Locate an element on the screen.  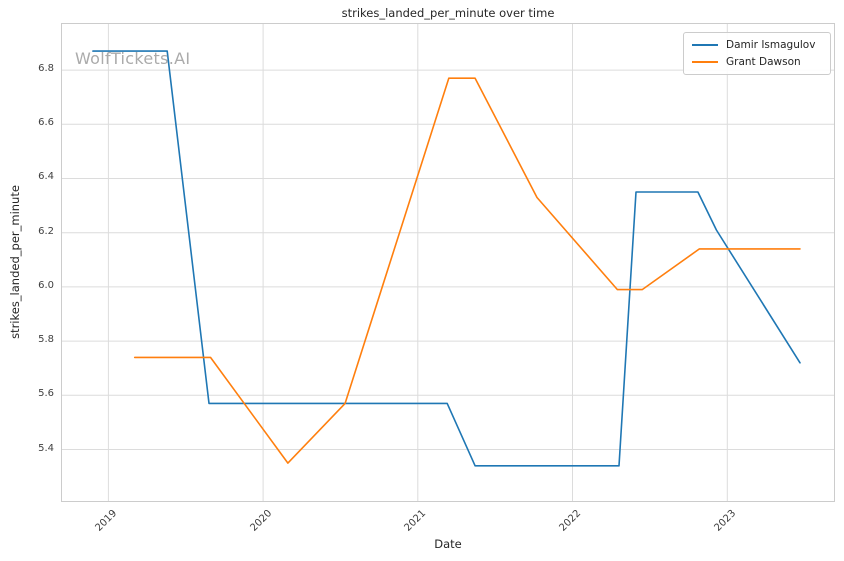
y-tick-label: 5.8 is located at coordinates (46, 340).